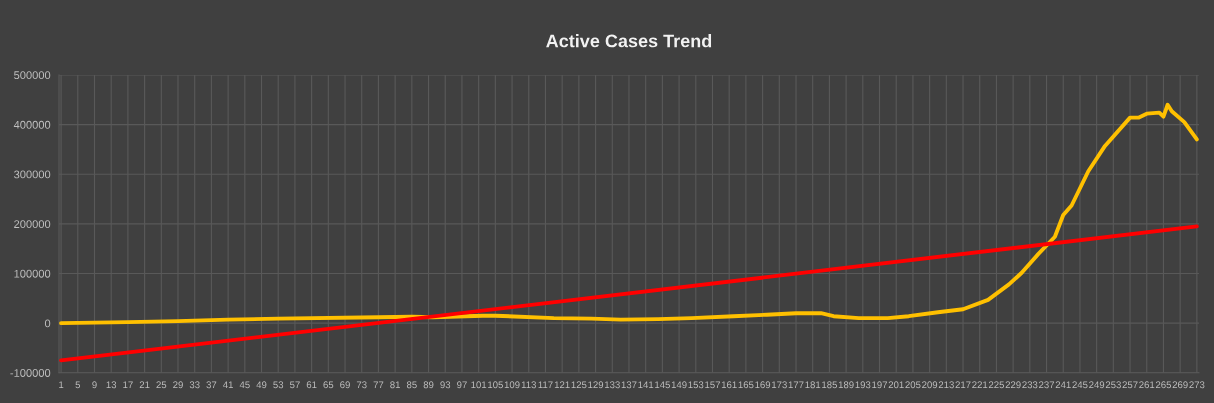 This screenshot has height=403, width=1214. What do you see at coordinates (32, 75) in the screenshot?
I see `y-tick-label: 500000` at bounding box center [32, 75].